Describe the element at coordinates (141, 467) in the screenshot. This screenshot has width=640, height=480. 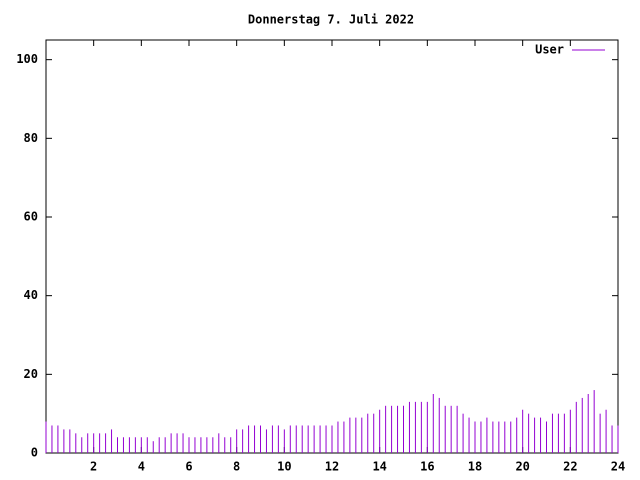
I see `x-tick-label: 4` at that location.